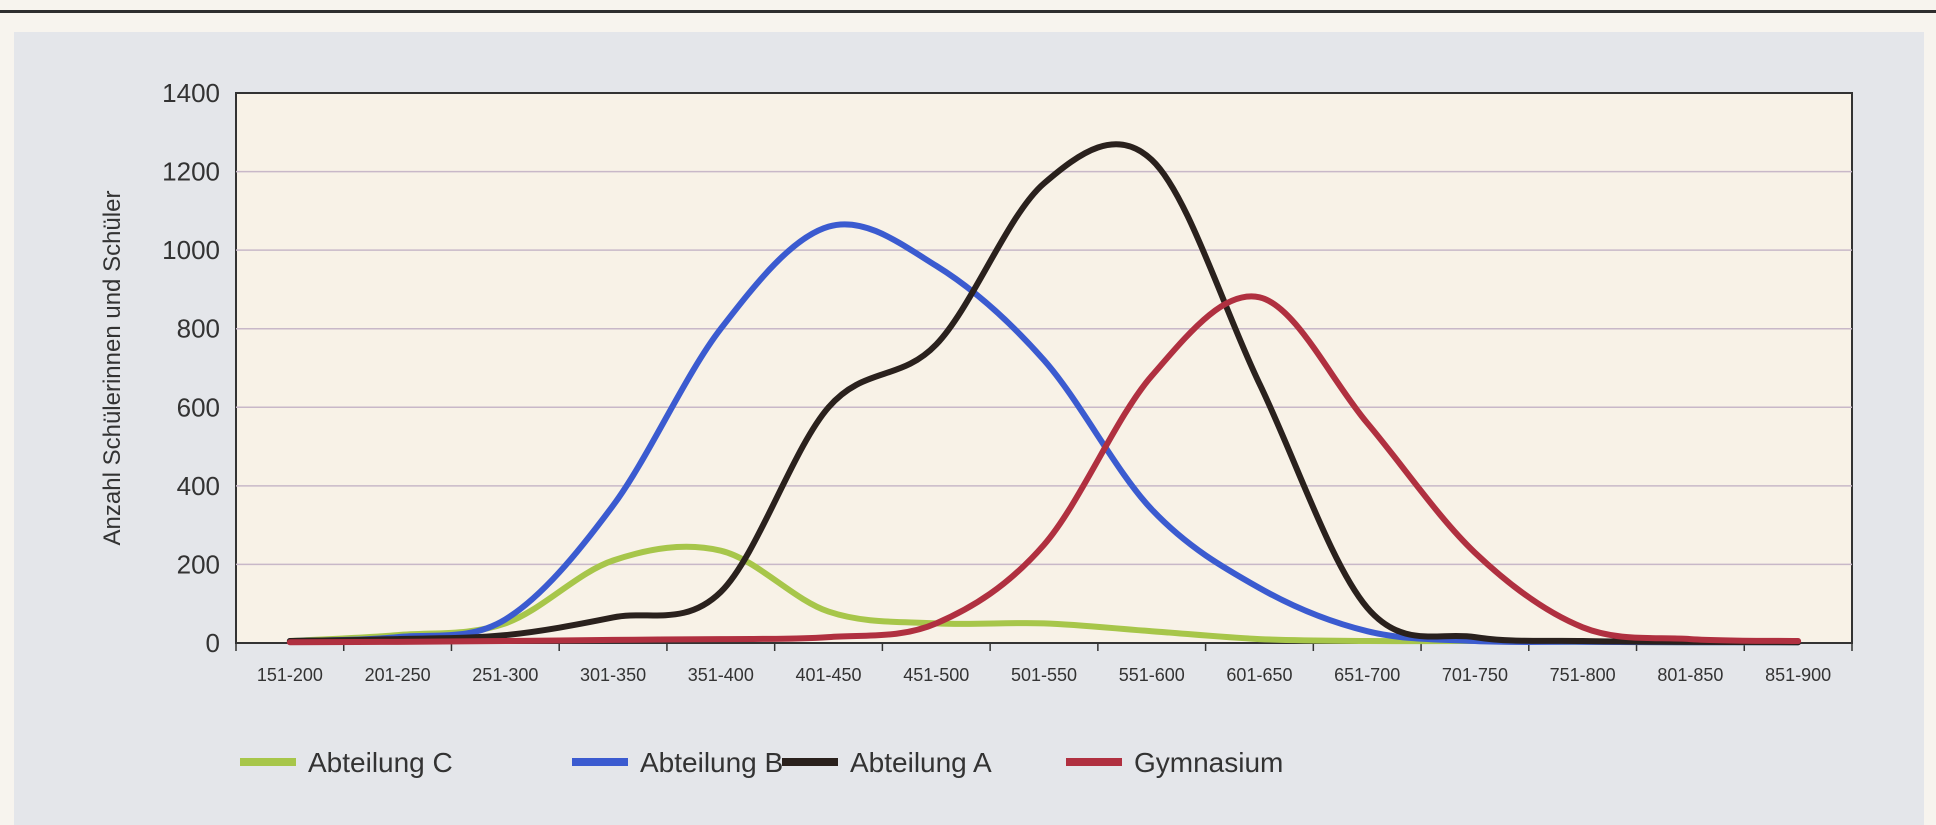  What do you see at coordinates (398, 675) in the screenshot?
I see `x-tick-label: 201-250` at bounding box center [398, 675].